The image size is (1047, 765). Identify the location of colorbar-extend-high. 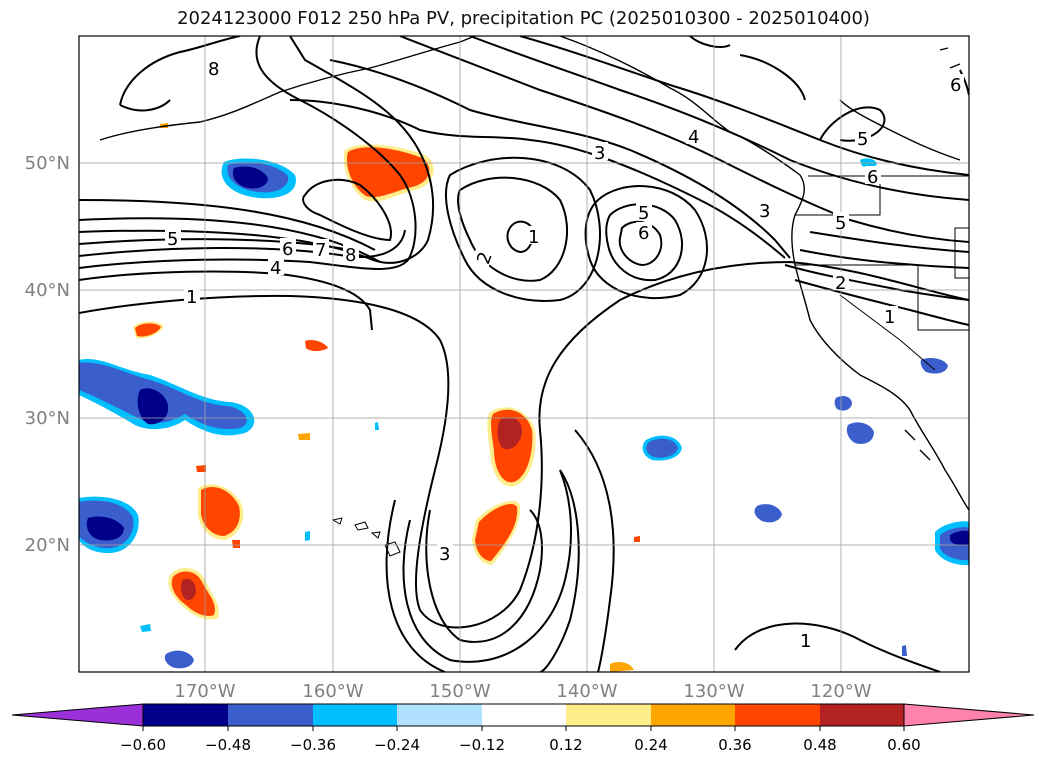
(969, 715).